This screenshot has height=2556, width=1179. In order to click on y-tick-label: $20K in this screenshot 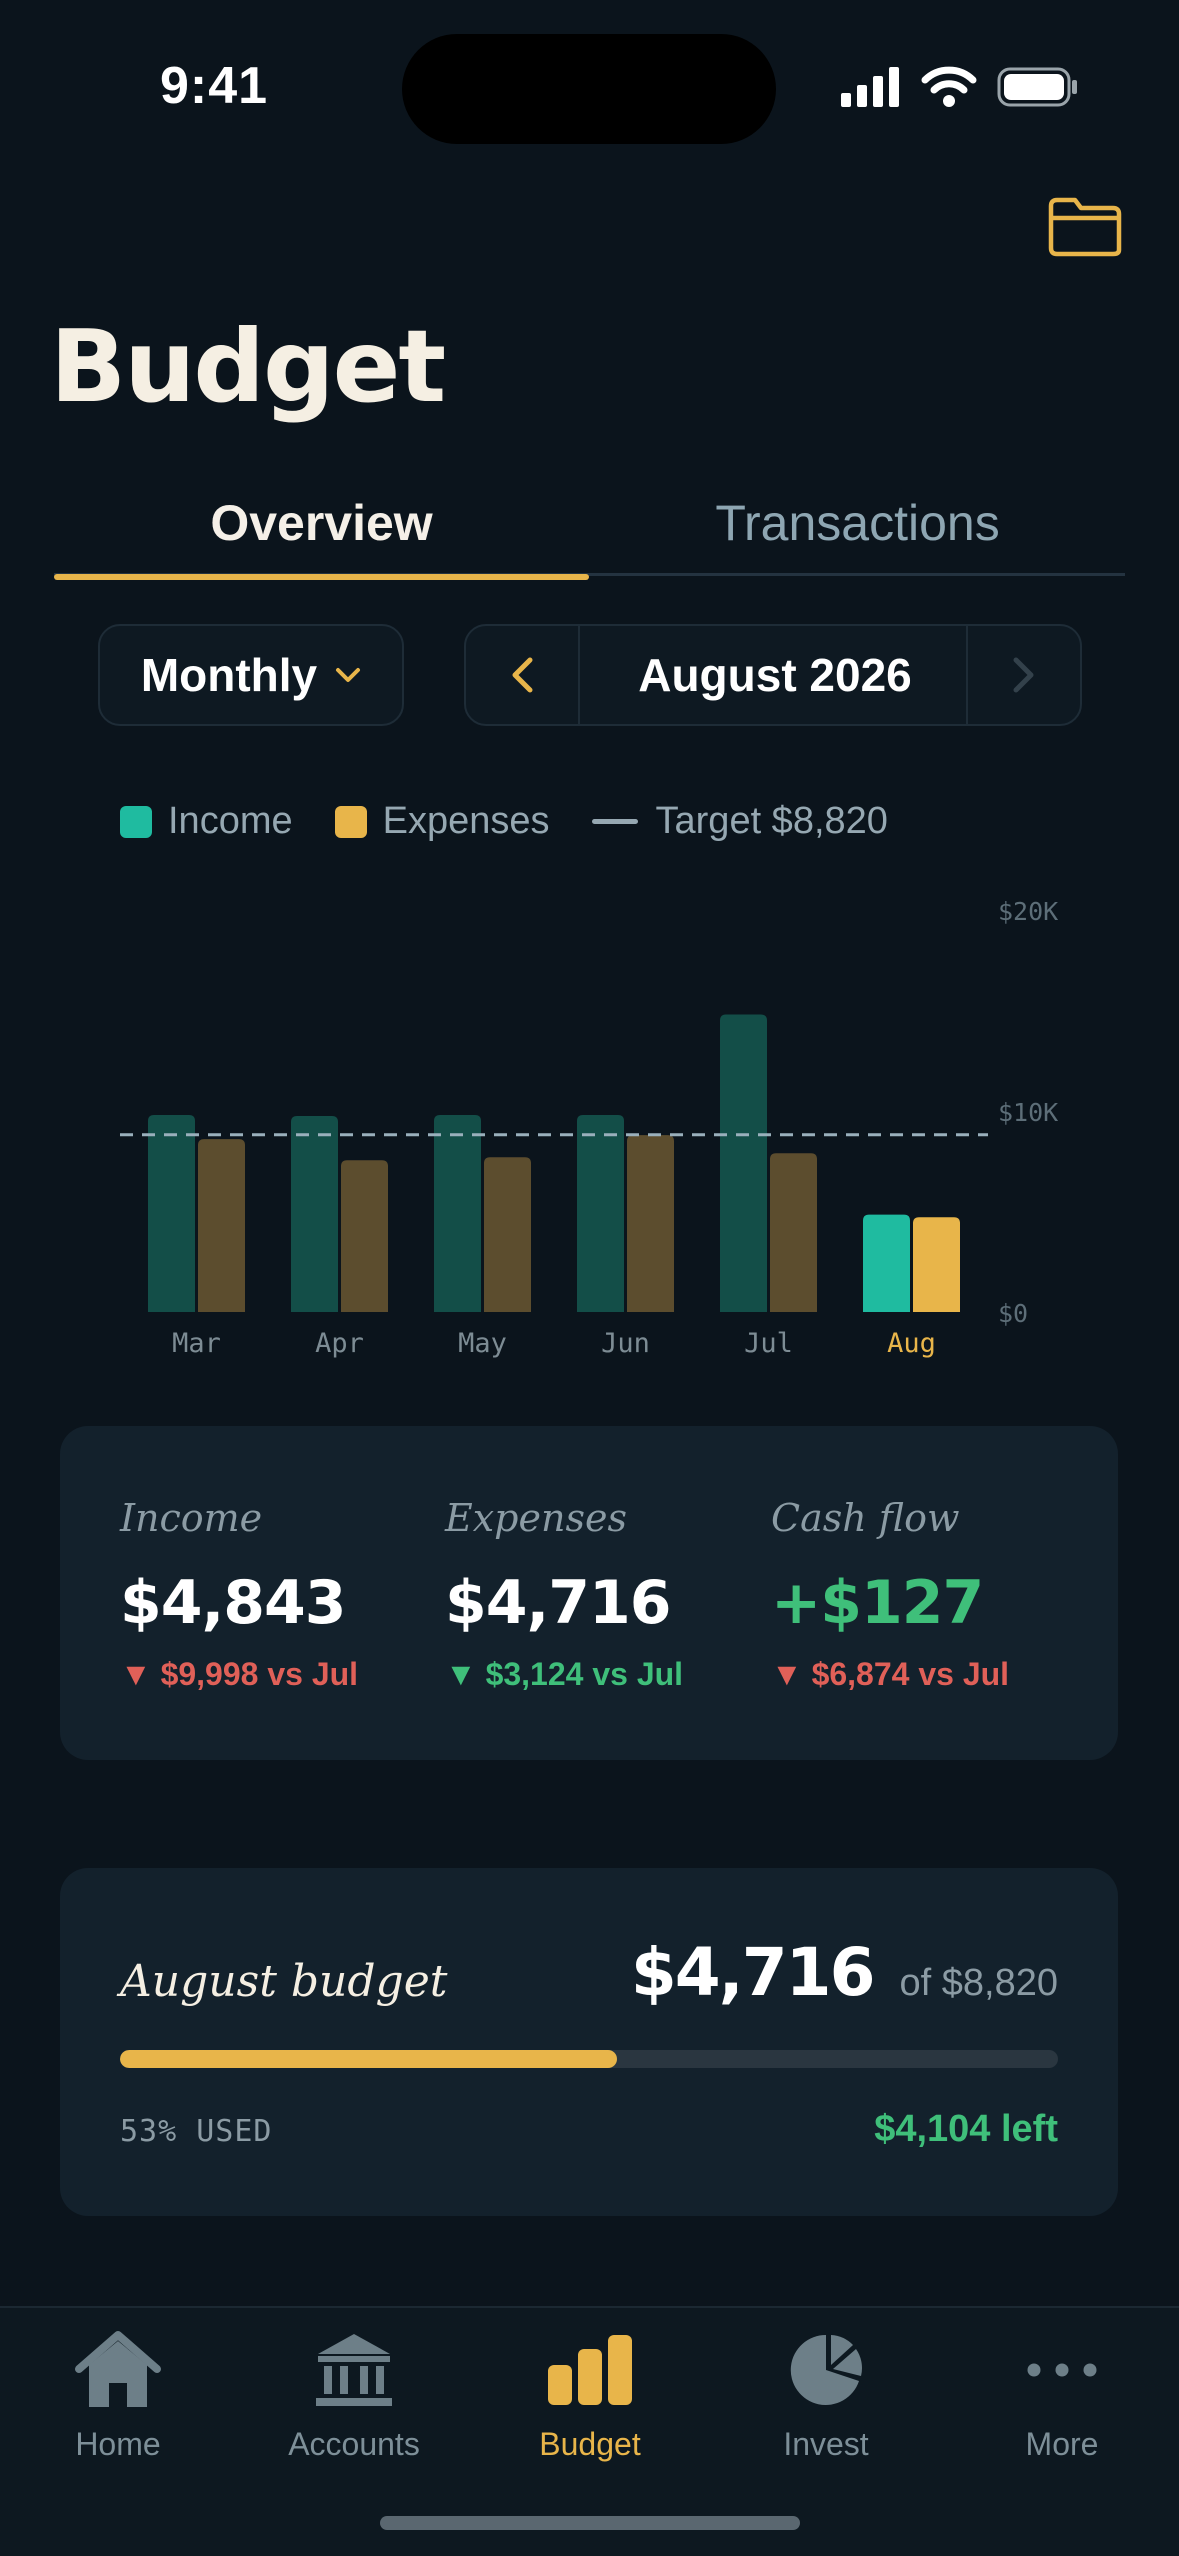, I will do `click(1028, 911)`.